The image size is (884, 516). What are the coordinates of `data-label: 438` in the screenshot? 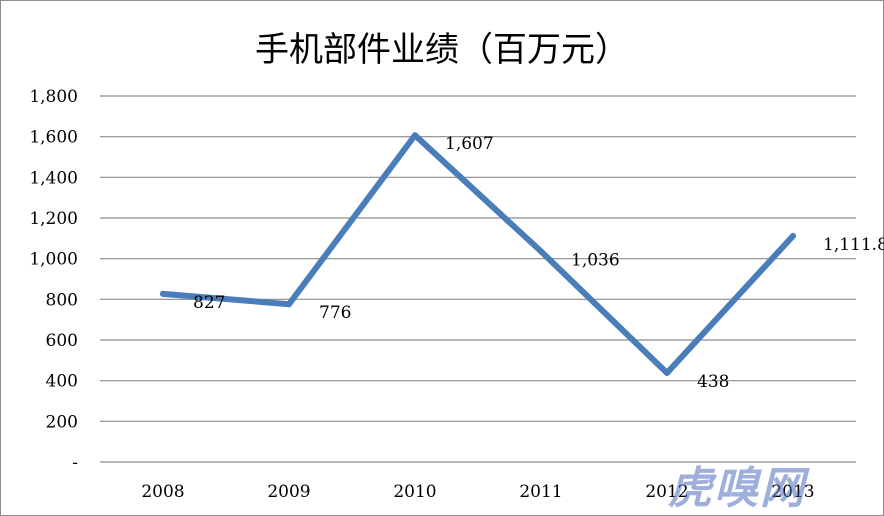 It's located at (713, 382).